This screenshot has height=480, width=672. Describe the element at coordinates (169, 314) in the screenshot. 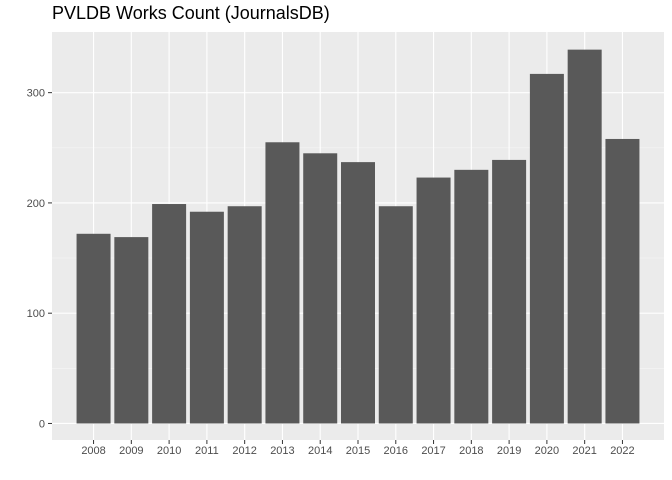

I see `bar-2010` at that location.